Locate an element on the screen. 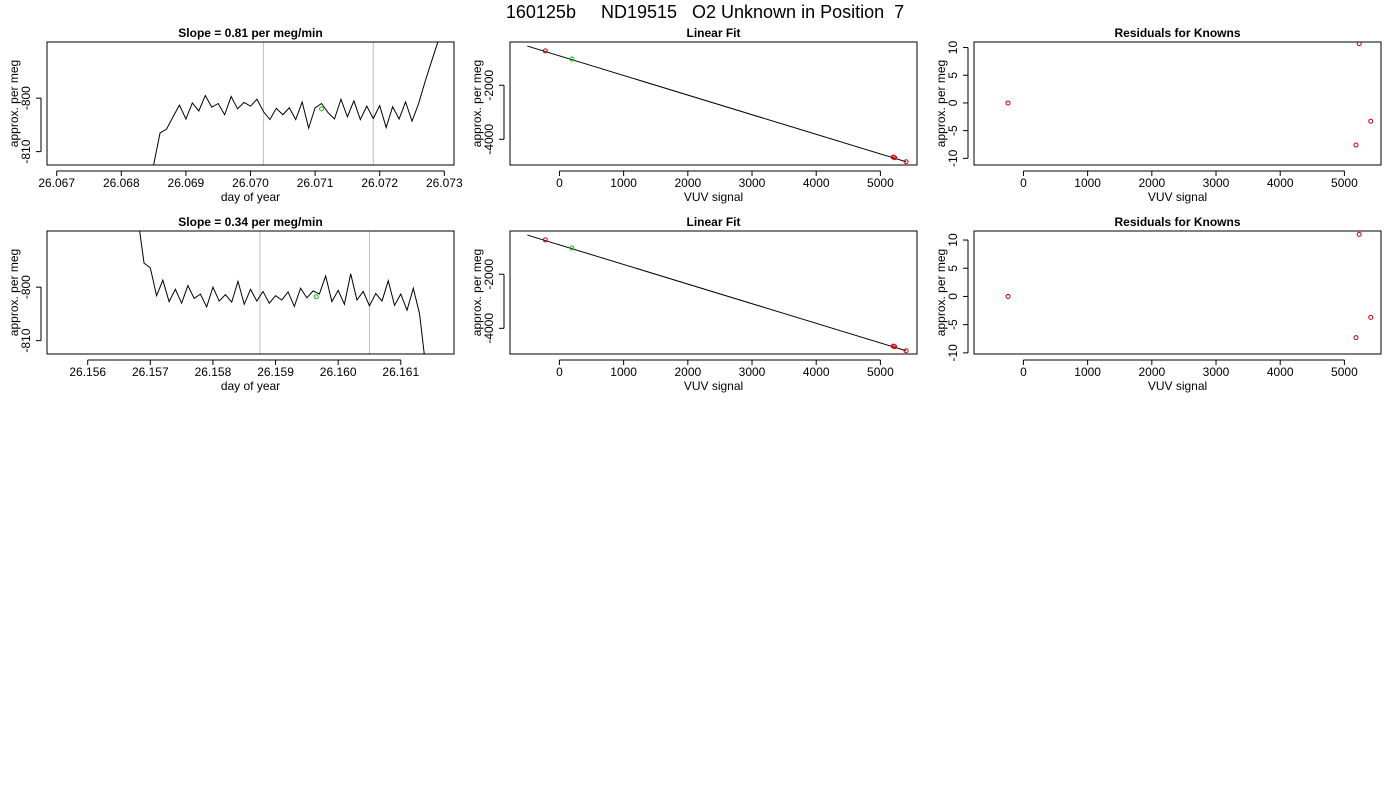 This screenshot has width=1400, height=800. y-tick-label: -5 is located at coordinates (953, 130).